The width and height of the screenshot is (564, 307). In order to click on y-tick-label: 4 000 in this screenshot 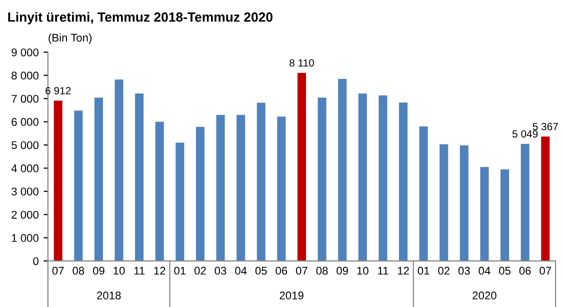, I will do `click(24, 168)`.